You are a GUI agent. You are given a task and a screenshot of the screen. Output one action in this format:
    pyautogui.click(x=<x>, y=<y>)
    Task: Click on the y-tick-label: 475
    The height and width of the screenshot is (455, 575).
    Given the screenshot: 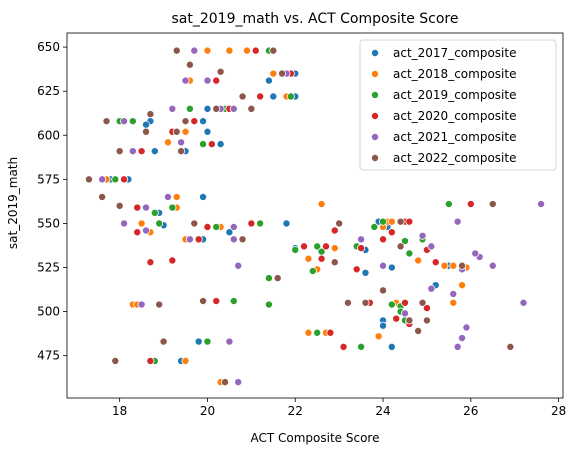 What is the action you would take?
    pyautogui.click(x=48, y=356)
    